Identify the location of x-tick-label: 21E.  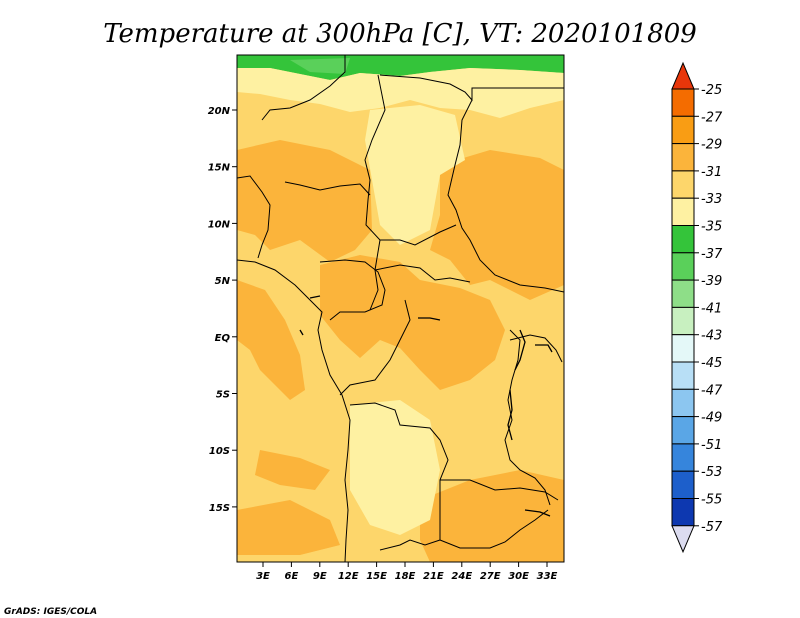
(433, 576).